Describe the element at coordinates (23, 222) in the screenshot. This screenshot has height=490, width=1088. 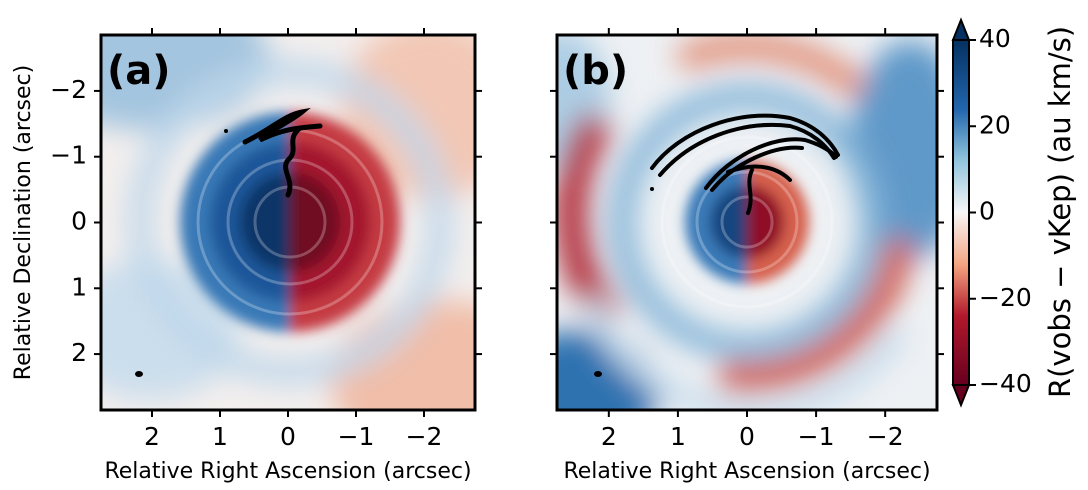
I see `y-axis-label: Relative Declination (arcsec)` at that location.